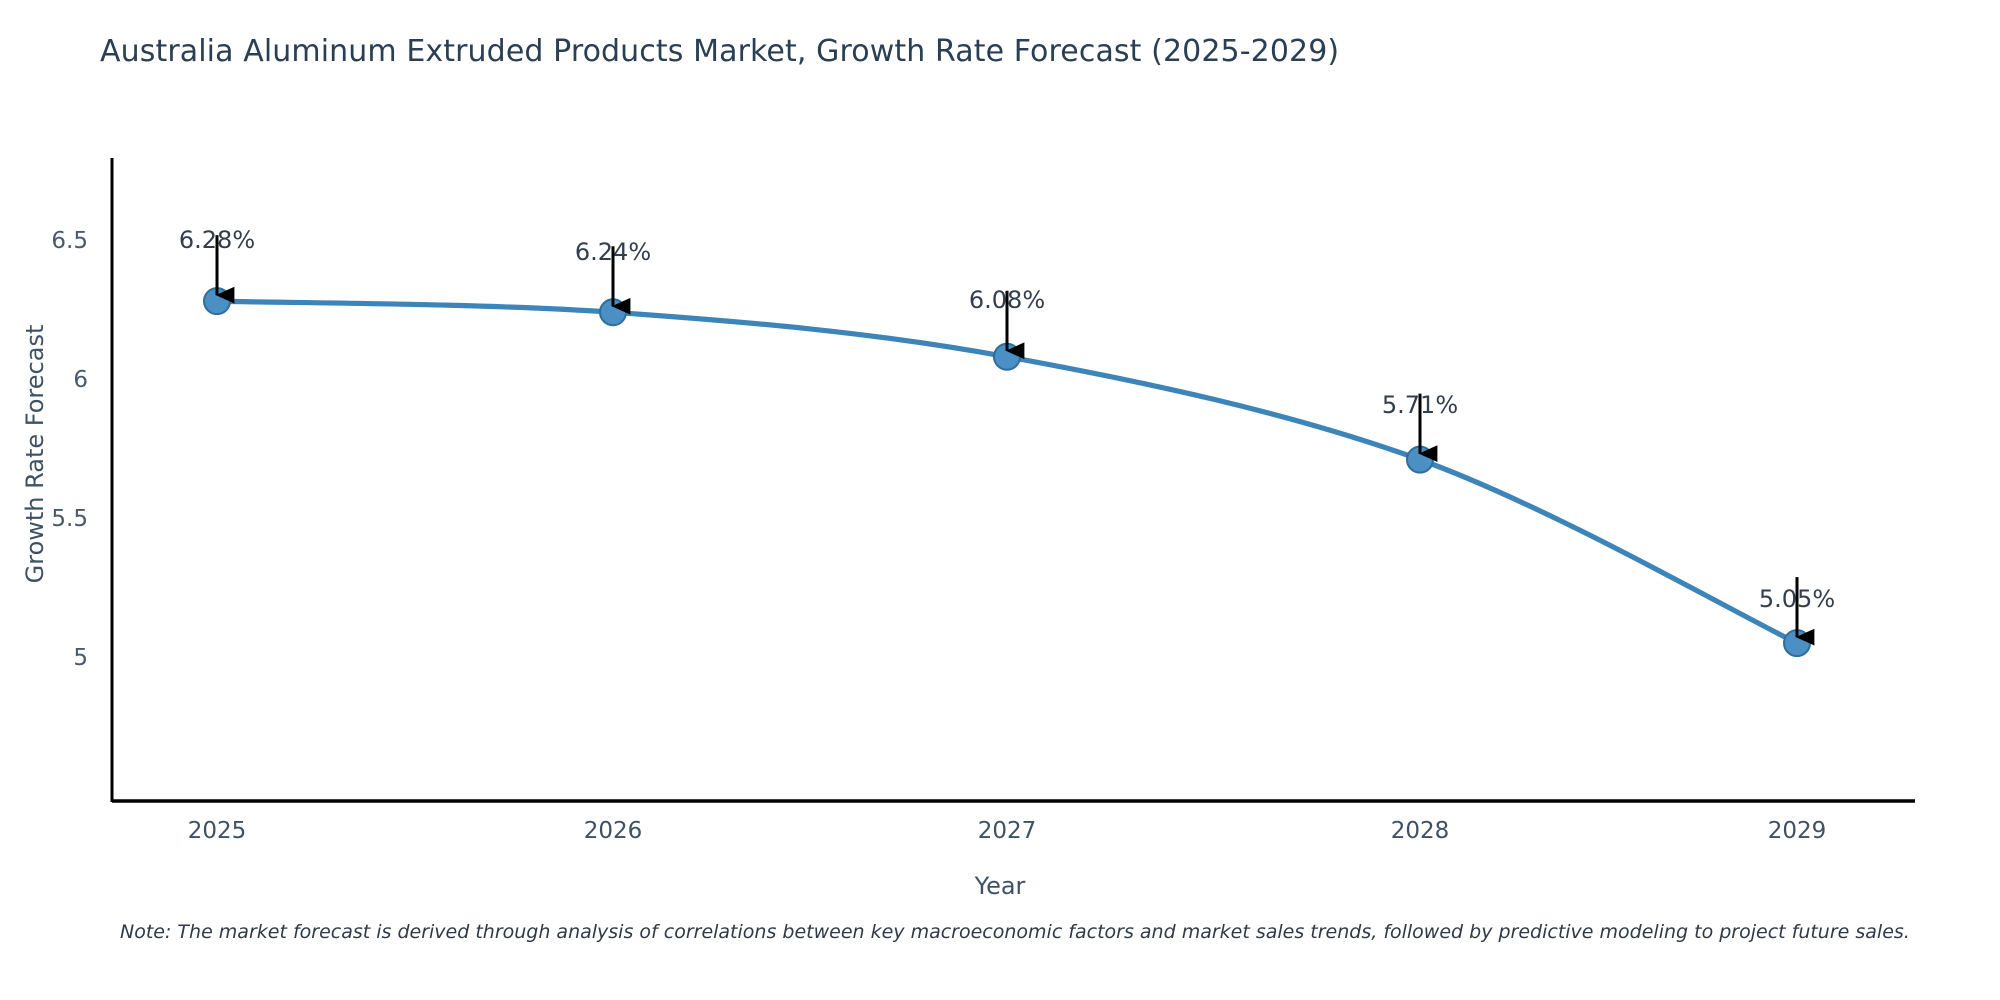 The width and height of the screenshot is (2000, 1000). What do you see at coordinates (1420, 831) in the screenshot?
I see `x-tick-label-2028: 2028` at bounding box center [1420, 831].